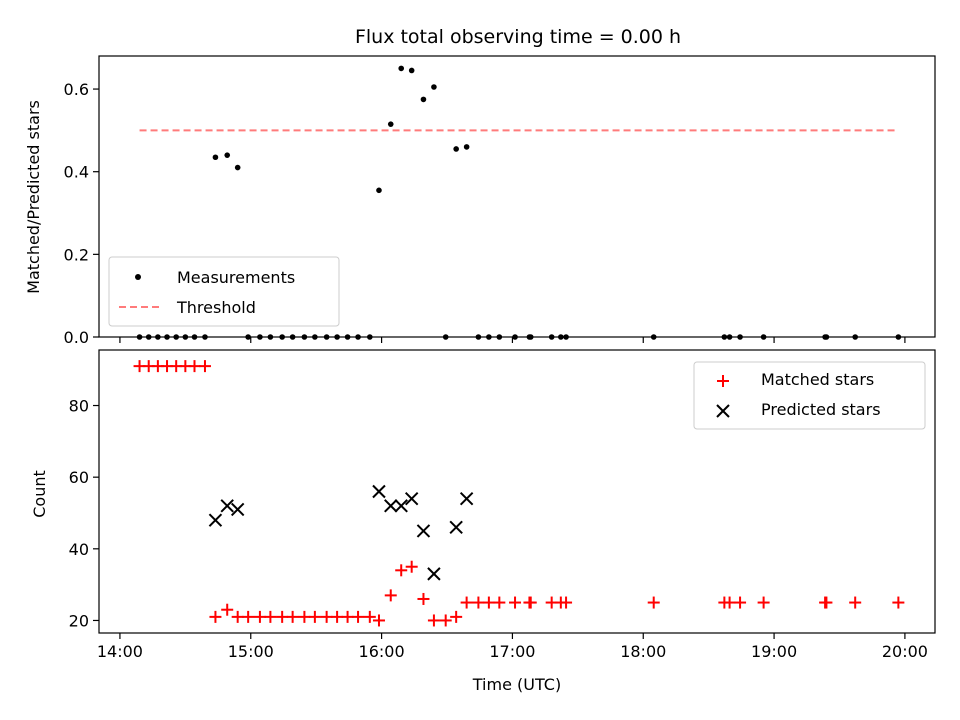  What do you see at coordinates (216, 307) in the screenshot?
I see `legend-label-threshold: Threshold` at bounding box center [216, 307].